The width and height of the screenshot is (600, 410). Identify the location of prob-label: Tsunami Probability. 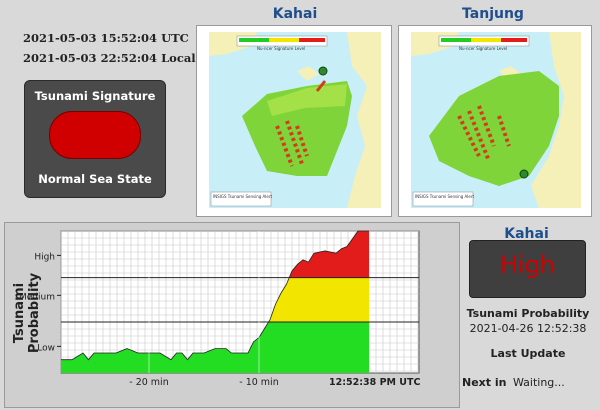
(528, 313).